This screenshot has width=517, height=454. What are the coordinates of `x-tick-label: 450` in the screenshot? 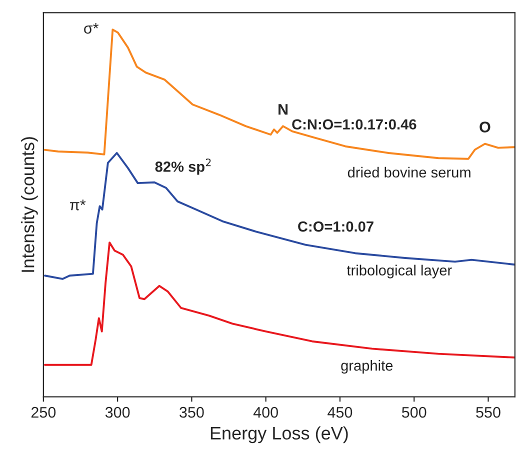 It's located at (340, 412).